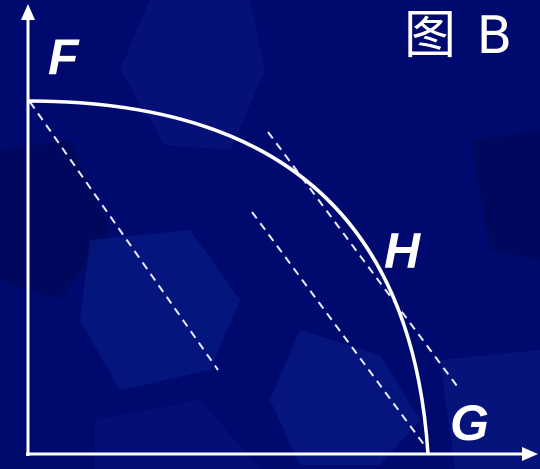 The height and width of the screenshot is (469, 540). Describe the element at coordinates (63, 57) in the screenshot. I see `label-f: F` at that location.